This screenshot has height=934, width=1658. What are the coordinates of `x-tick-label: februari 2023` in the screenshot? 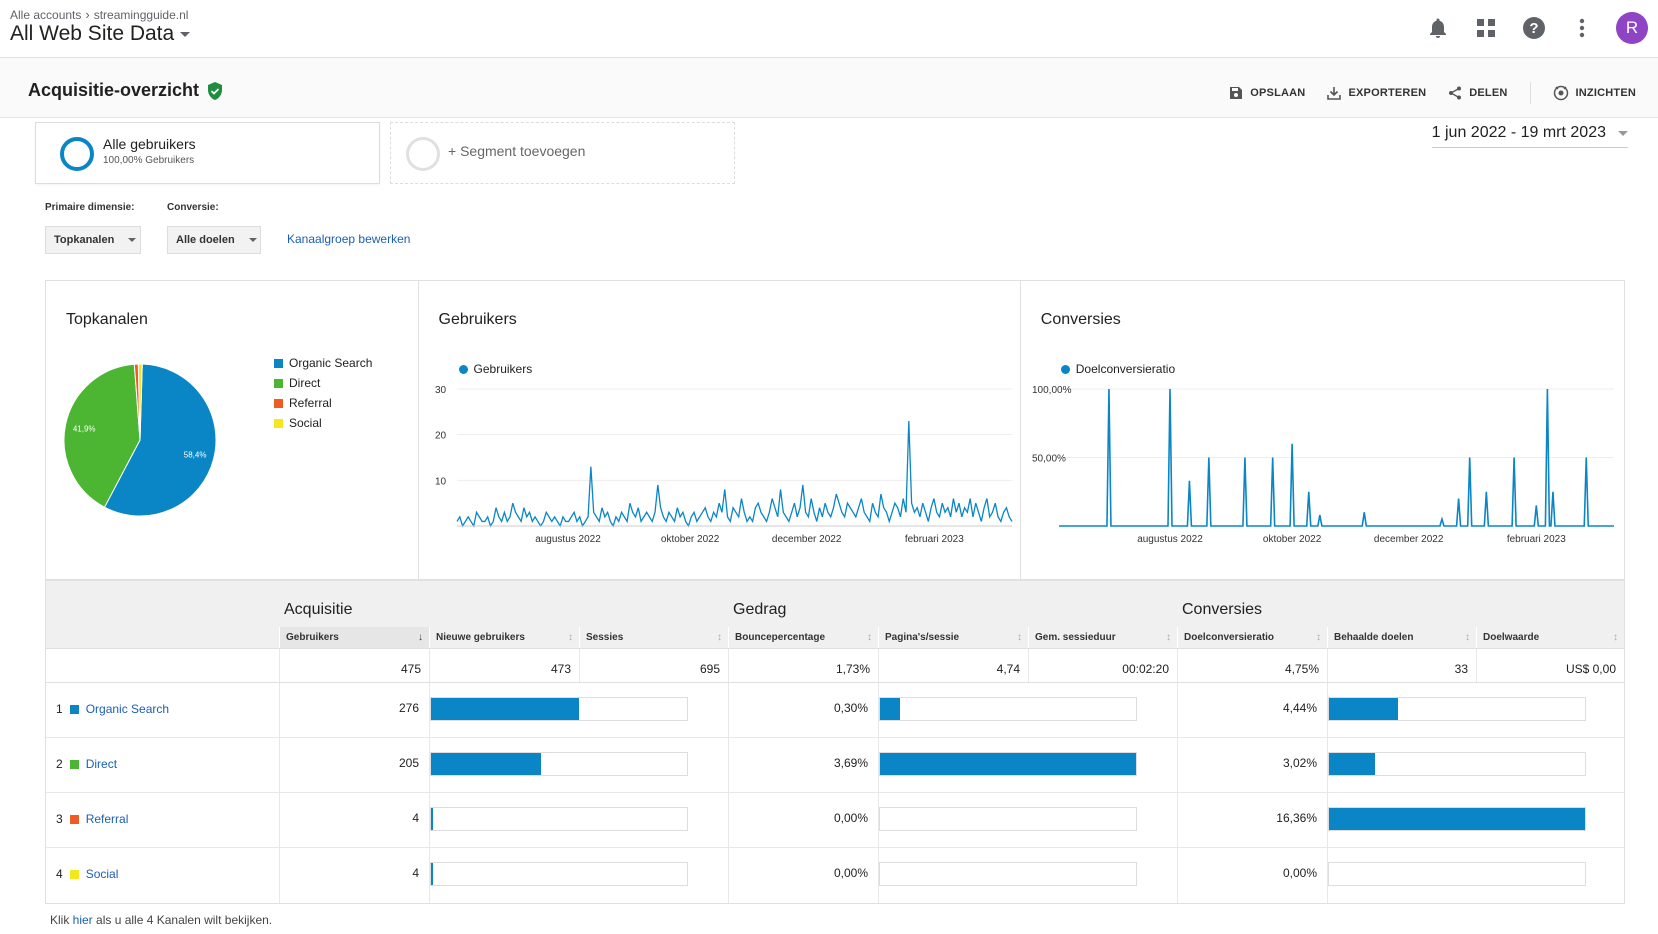 It's located at (1536, 539).